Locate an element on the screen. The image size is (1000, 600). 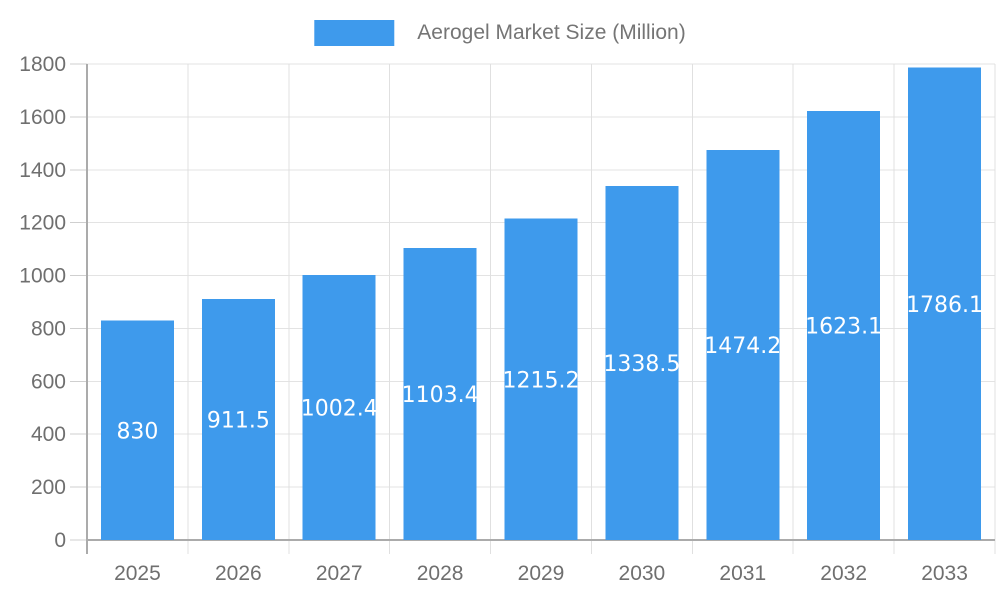
y-axis-label-0: 0 is located at coordinates (60, 540).